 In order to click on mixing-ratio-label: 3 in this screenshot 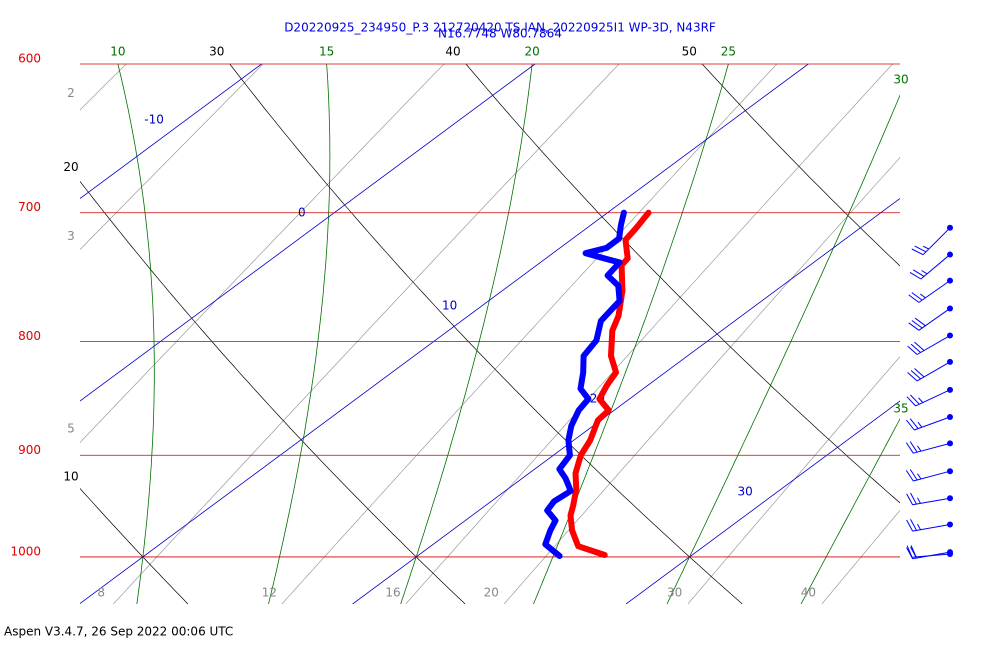, I will do `click(71, 236)`.